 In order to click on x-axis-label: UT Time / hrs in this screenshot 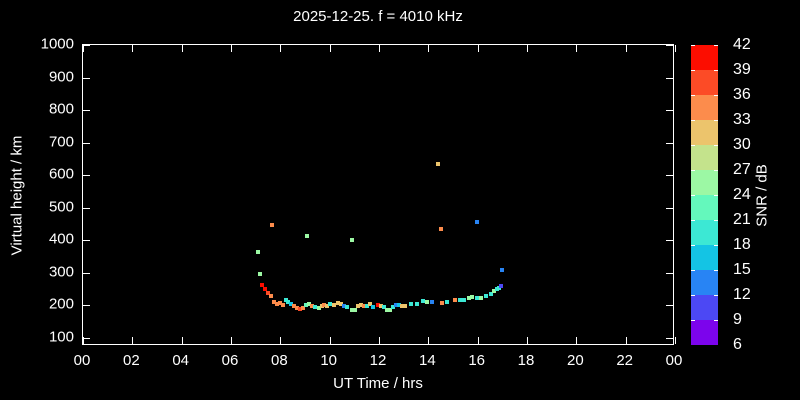, I will do `click(378, 383)`.